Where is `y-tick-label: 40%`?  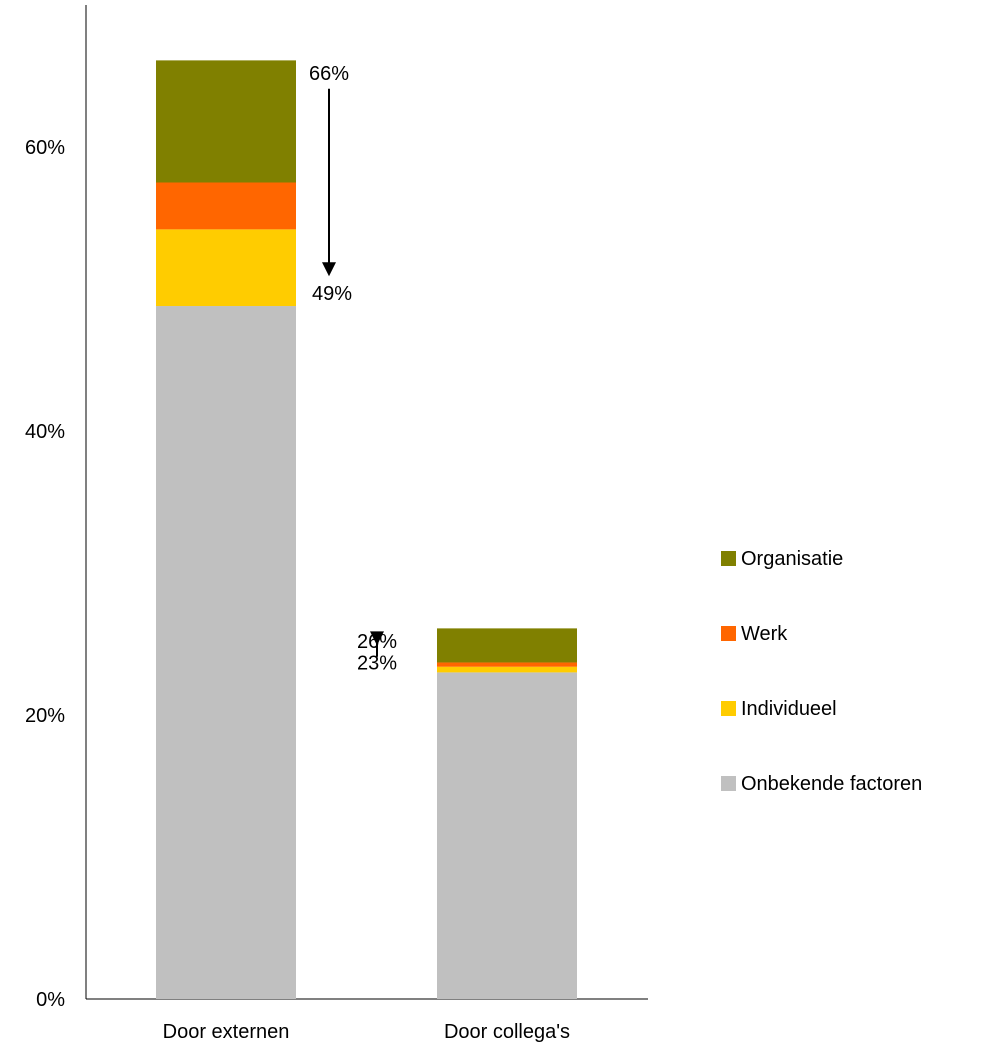 y-tick-label: 40% is located at coordinates (45, 432).